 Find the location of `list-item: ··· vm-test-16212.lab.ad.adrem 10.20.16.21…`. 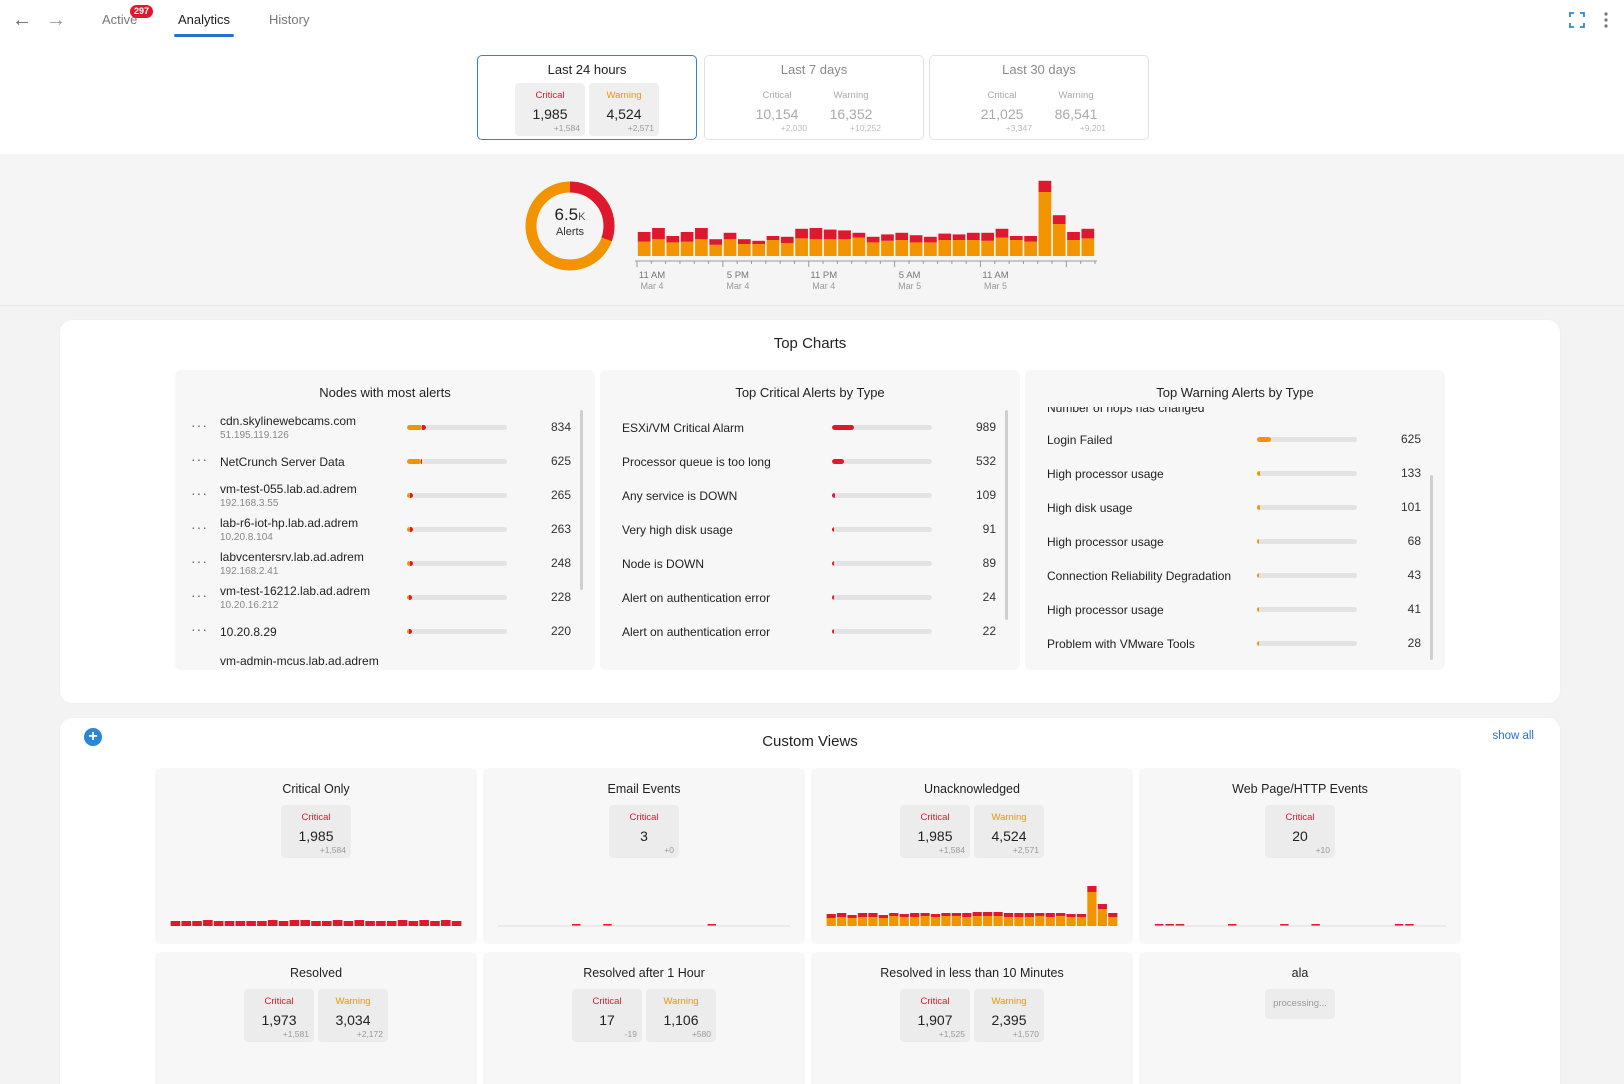

list-item: ··· vm-test-16212.lab.ad.adrem 10.20.16.21… is located at coordinates (385, 597).